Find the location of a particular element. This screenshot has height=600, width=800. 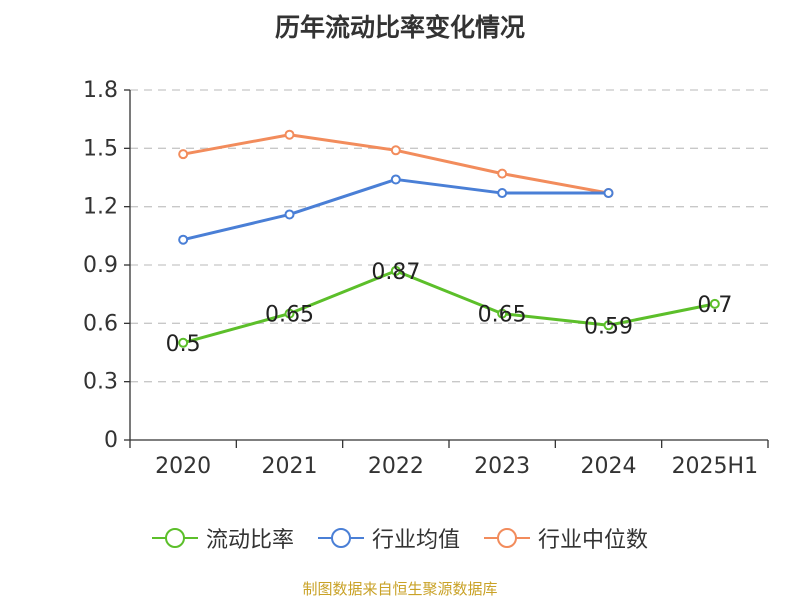

x-tick-labels: 2020 2021 2022 2023 2024 2025H1 is located at coordinates (456, 466).